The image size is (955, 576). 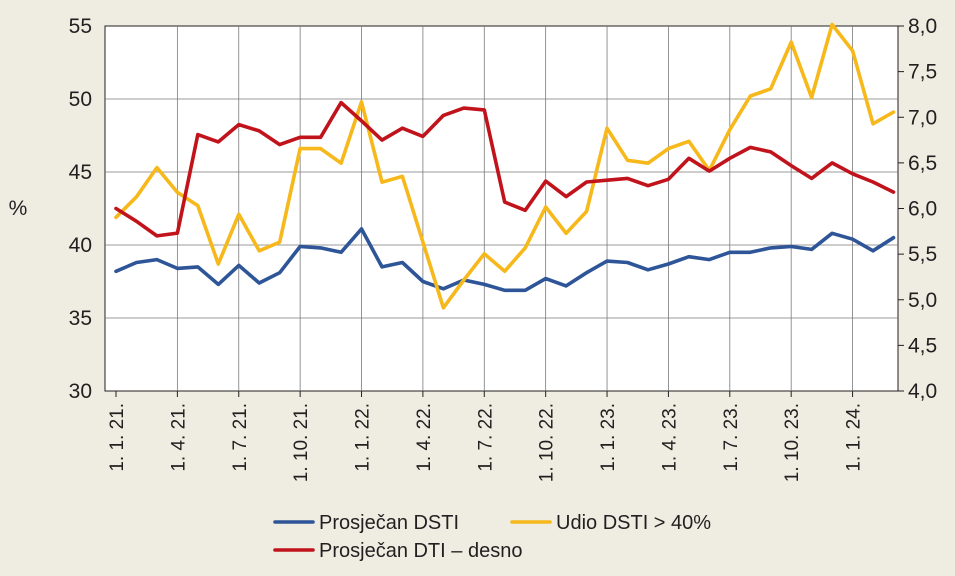 What do you see at coordinates (922, 391) in the screenshot?
I see `y-right-tick-label: 4,0` at bounding box center [922, 391].